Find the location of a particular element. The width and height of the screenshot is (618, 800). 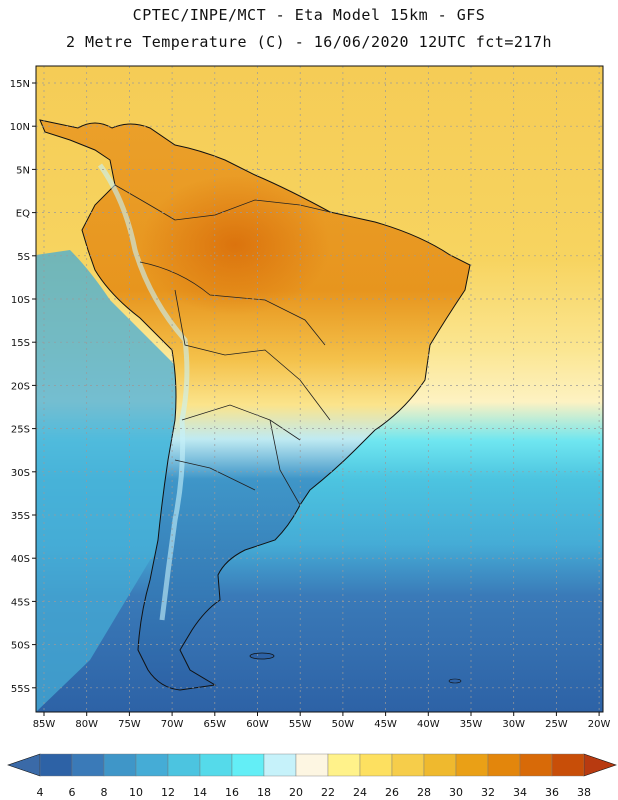

colorbar-label: 18 is located at coordinates (264, 792).